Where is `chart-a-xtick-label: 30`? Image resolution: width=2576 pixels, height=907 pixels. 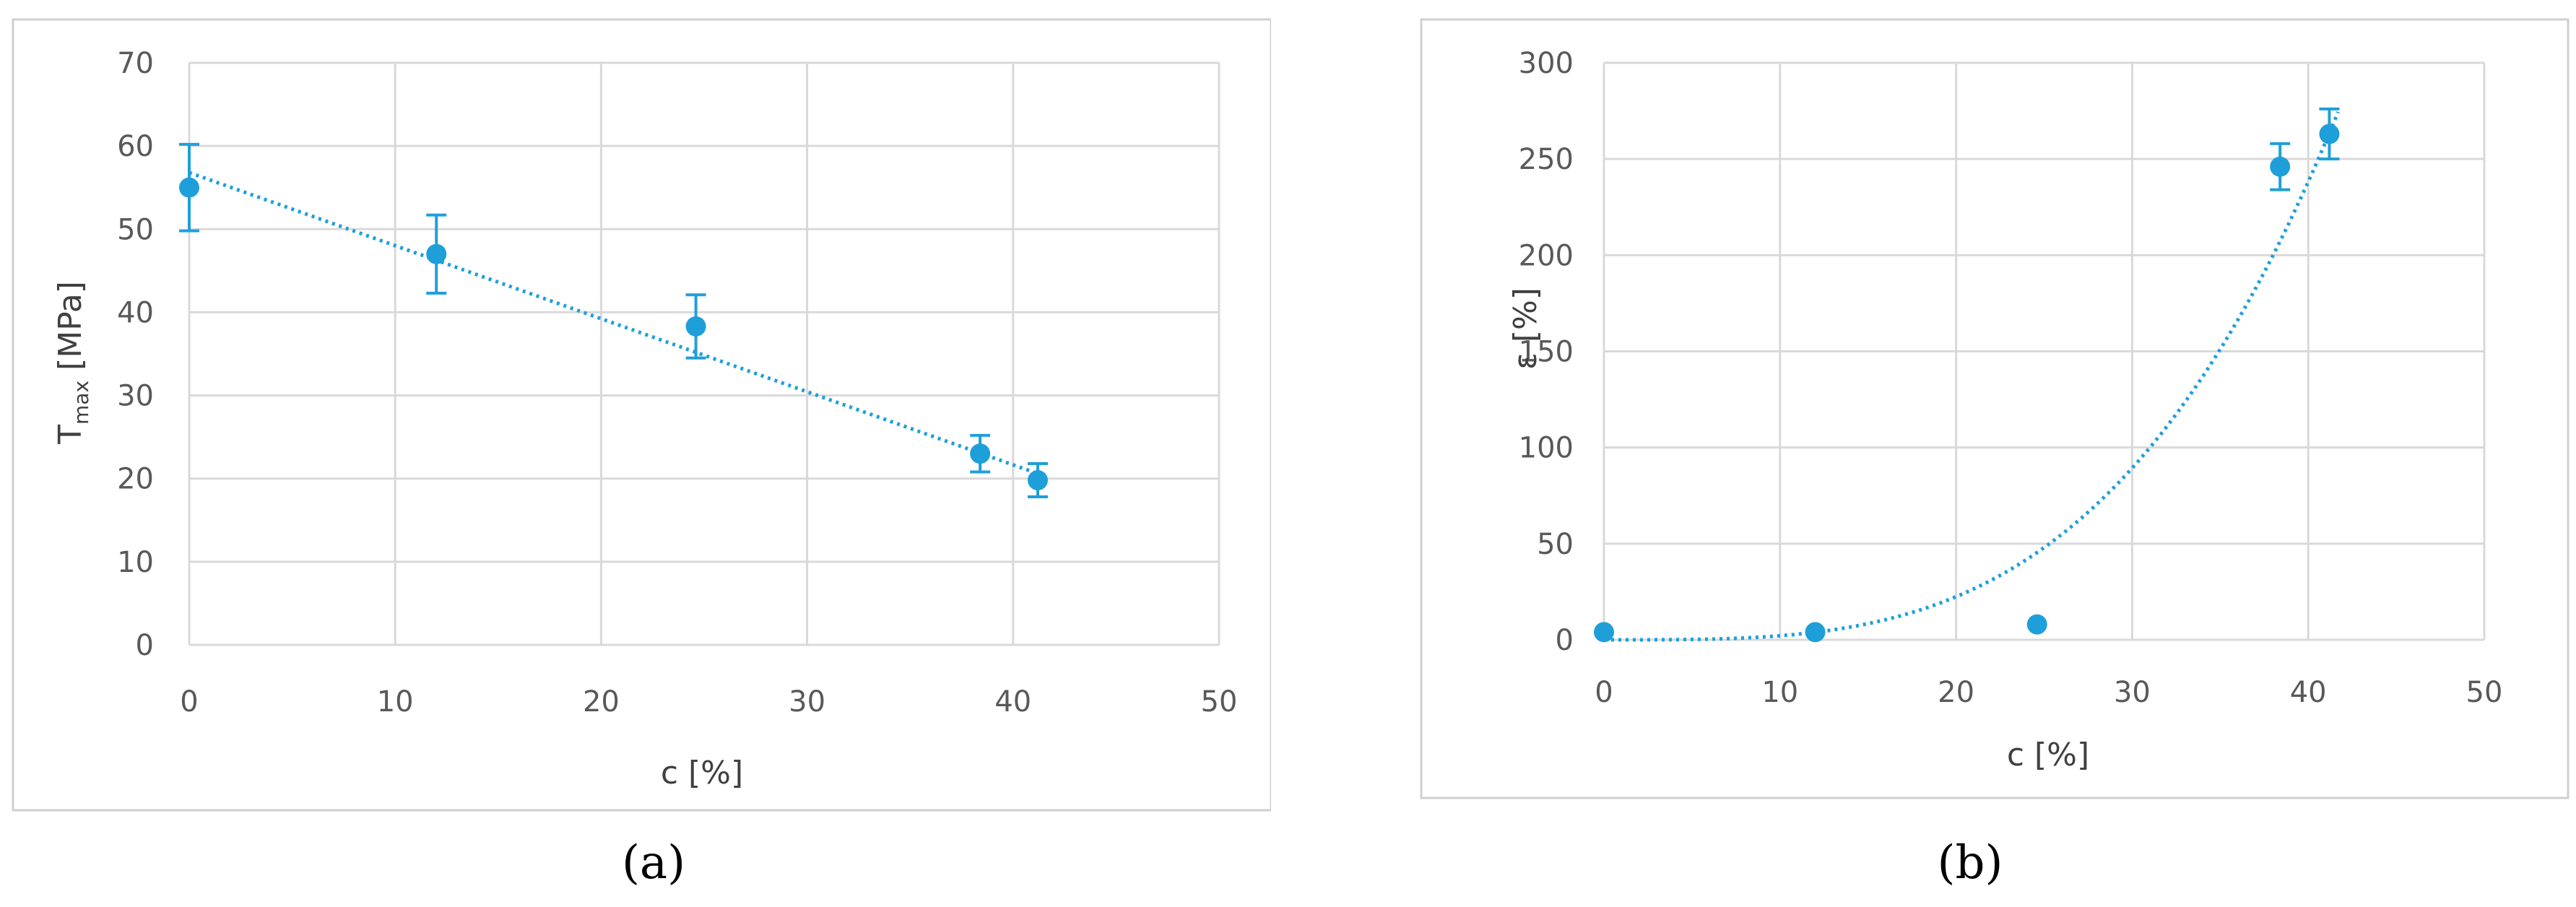 chart-a-xtick-label: 30 is located at coordinates (807, 702).